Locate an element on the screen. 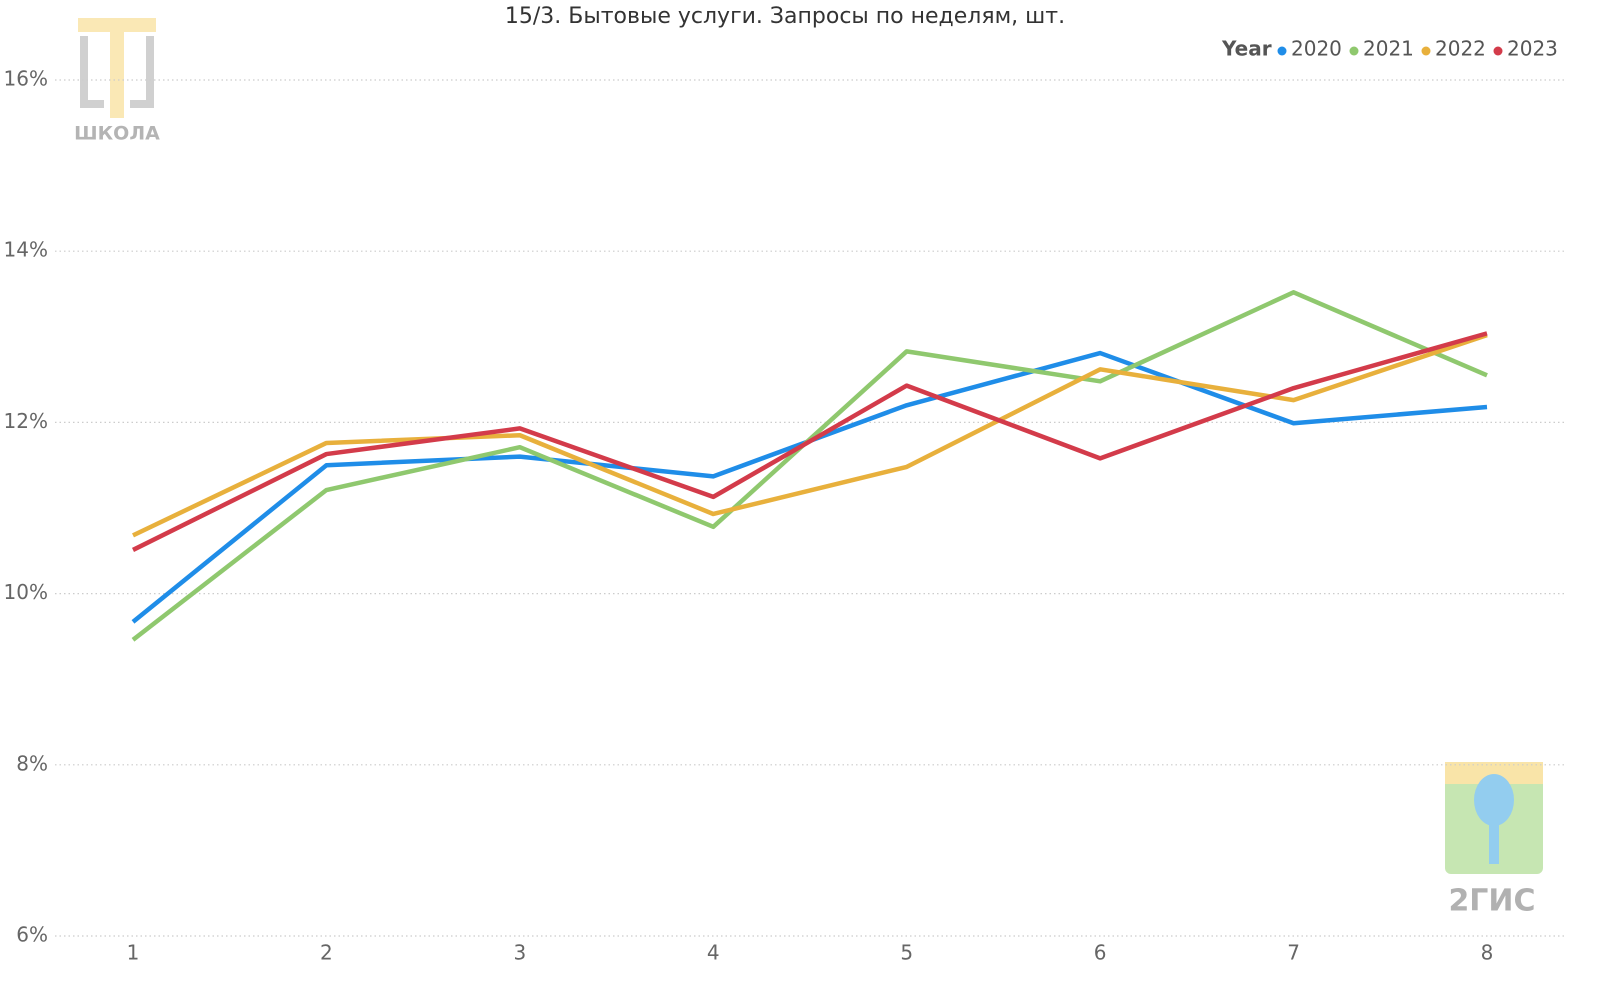 The height and width of the screenshot is (991, 1600). y-tick-label: 16% is located at coordinates (26, 79).